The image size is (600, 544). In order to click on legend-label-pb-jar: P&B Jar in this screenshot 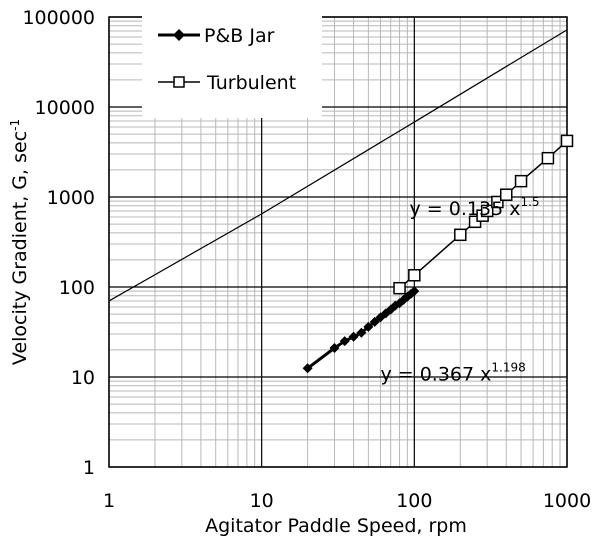, I will do `click(239, 36)`.